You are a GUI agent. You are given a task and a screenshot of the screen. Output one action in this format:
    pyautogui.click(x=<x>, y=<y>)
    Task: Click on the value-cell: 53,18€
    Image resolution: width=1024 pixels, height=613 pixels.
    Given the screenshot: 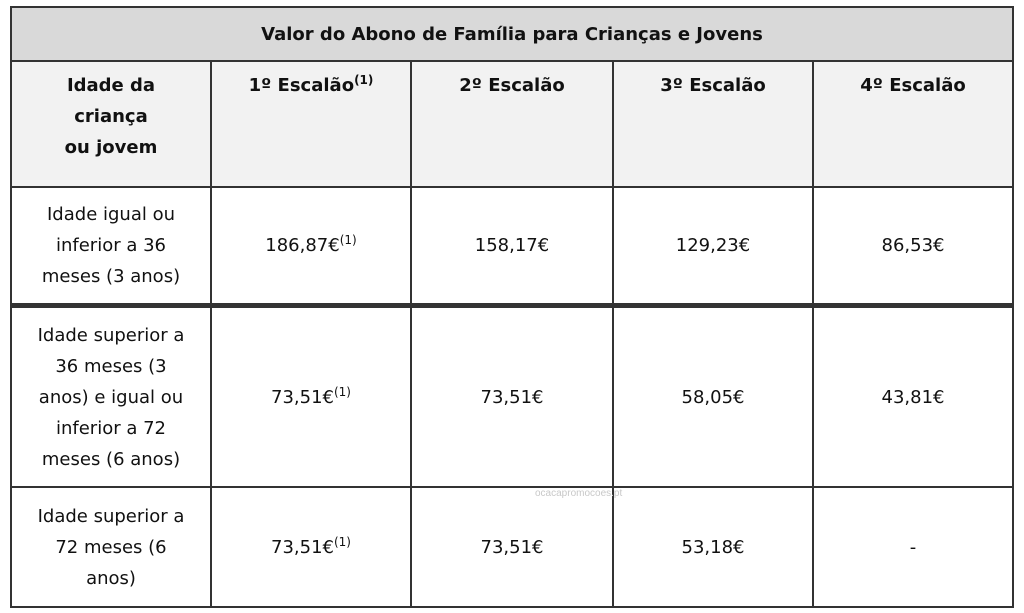 What is the action you would take?
    pyautogui.click(x=713, y=547)
    